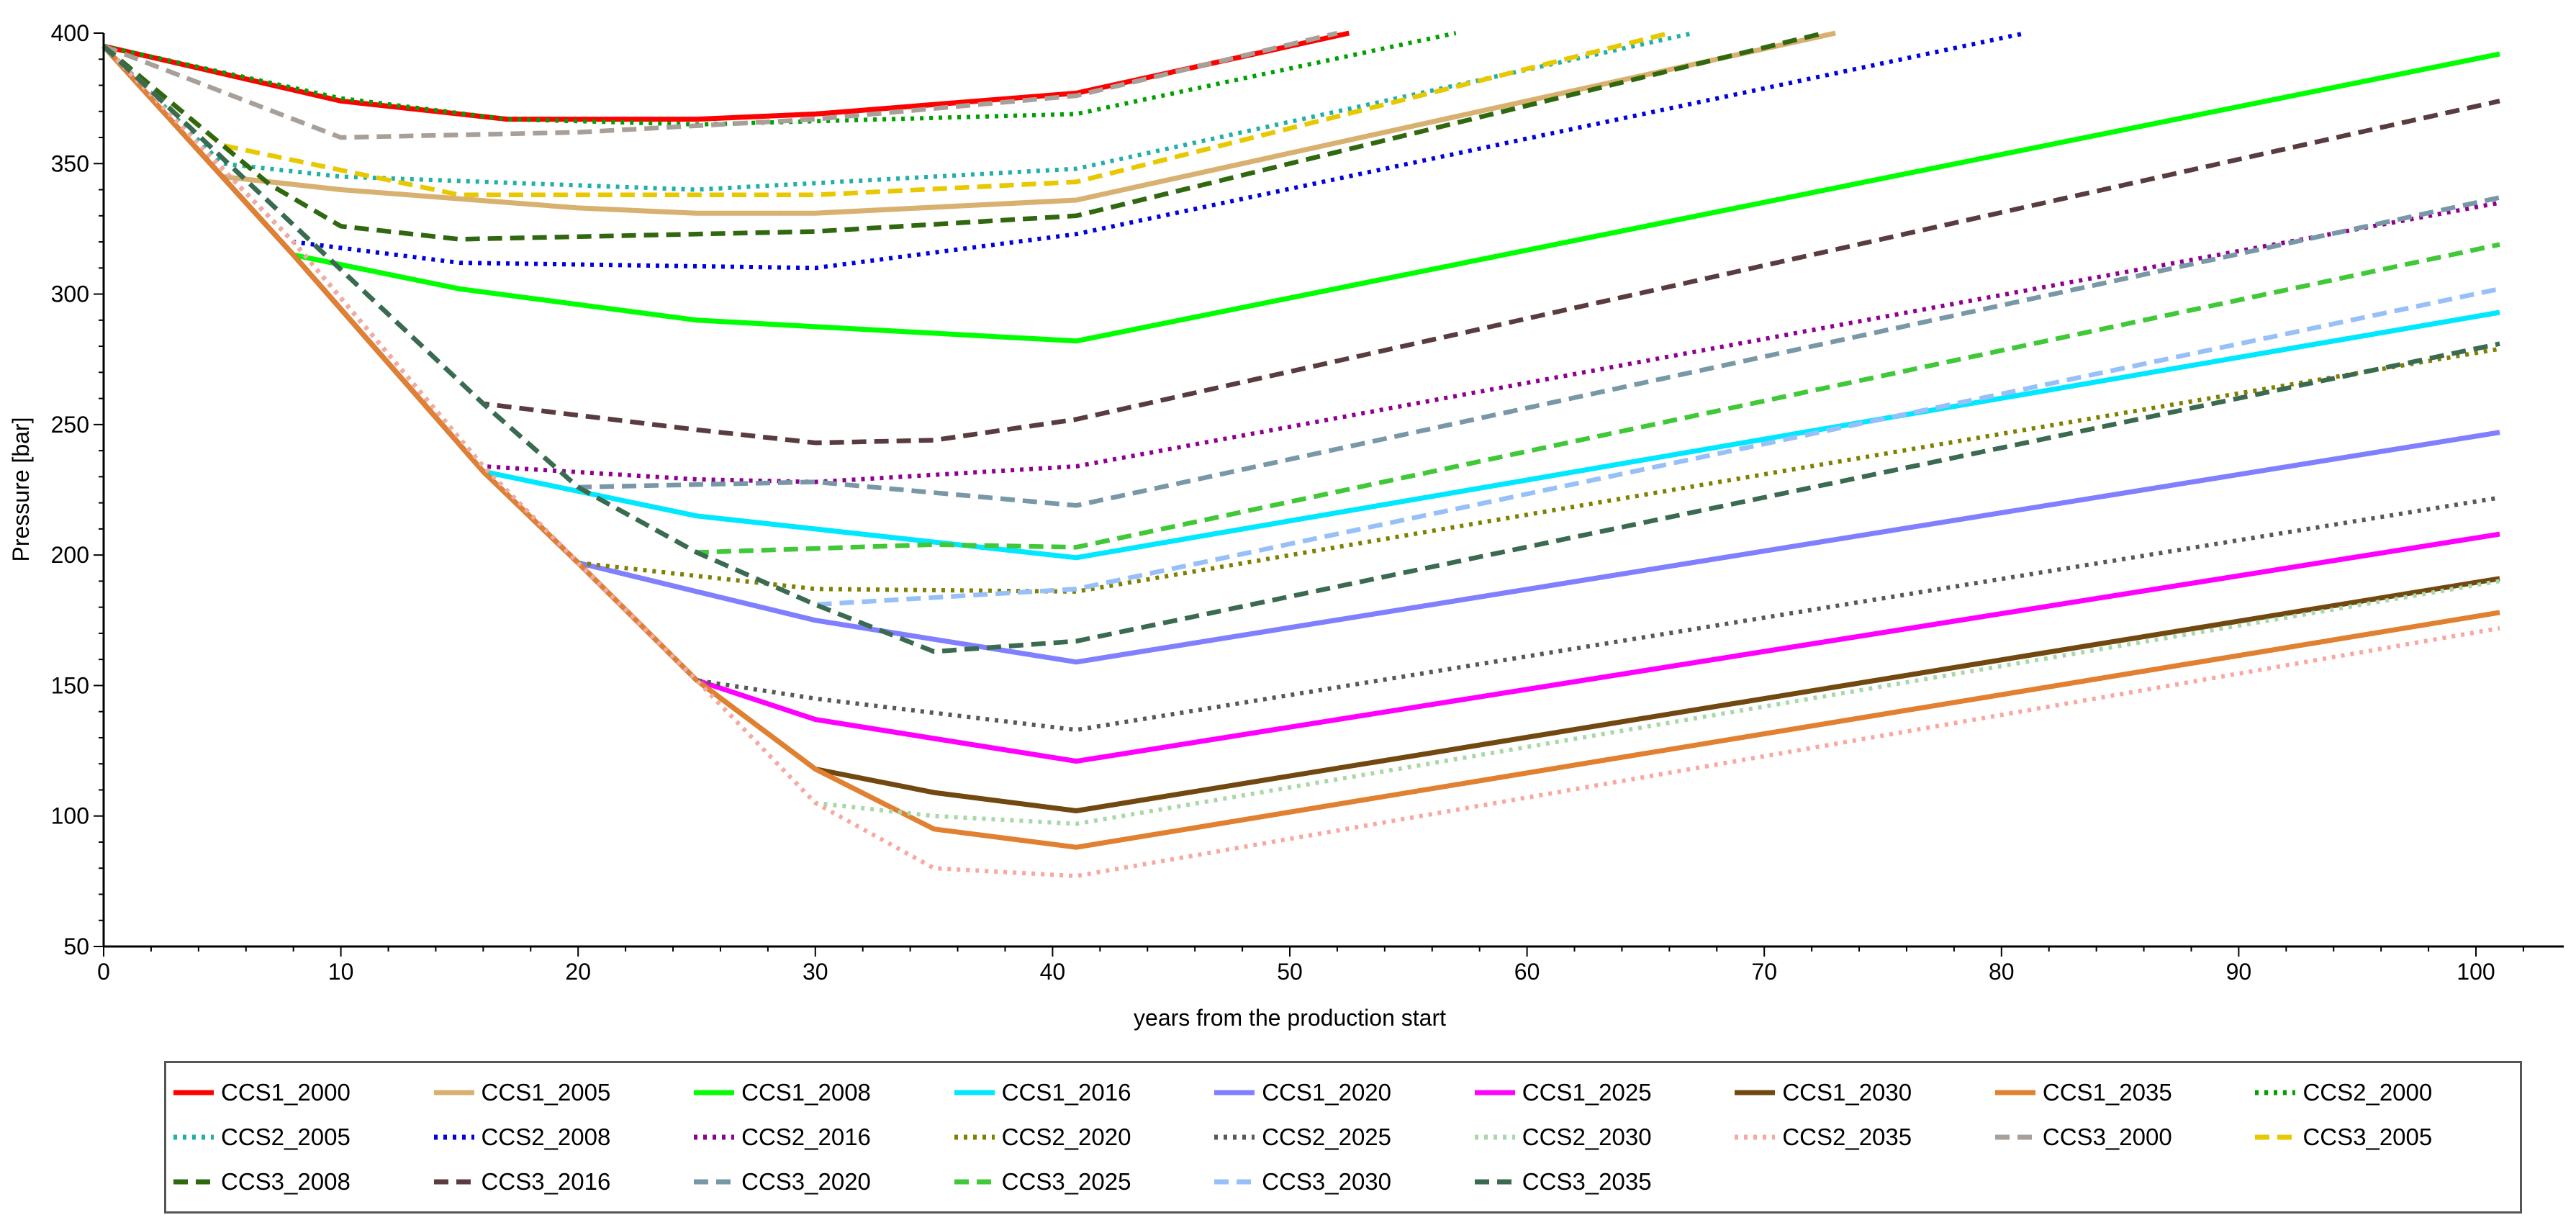 This screenshot has height=1220, width=2576. Describe the element at coordinates (1343, 1092) in the screenshot. I see `legend-item: CCS1_2020` at that location.